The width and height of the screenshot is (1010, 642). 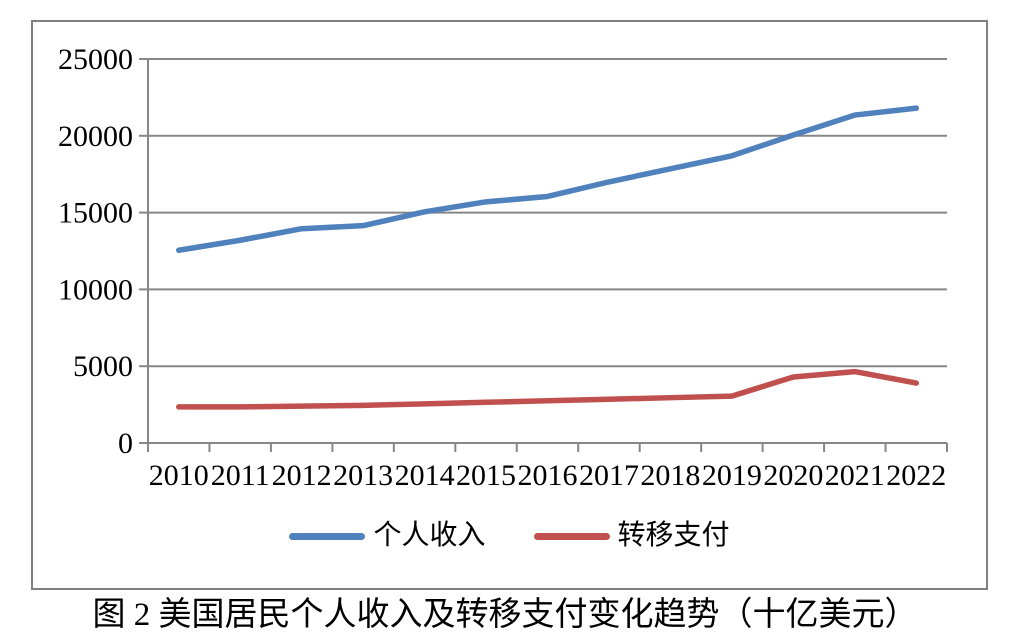 I want to click on x-tick-label: 2012, so click(x=302, y=475).